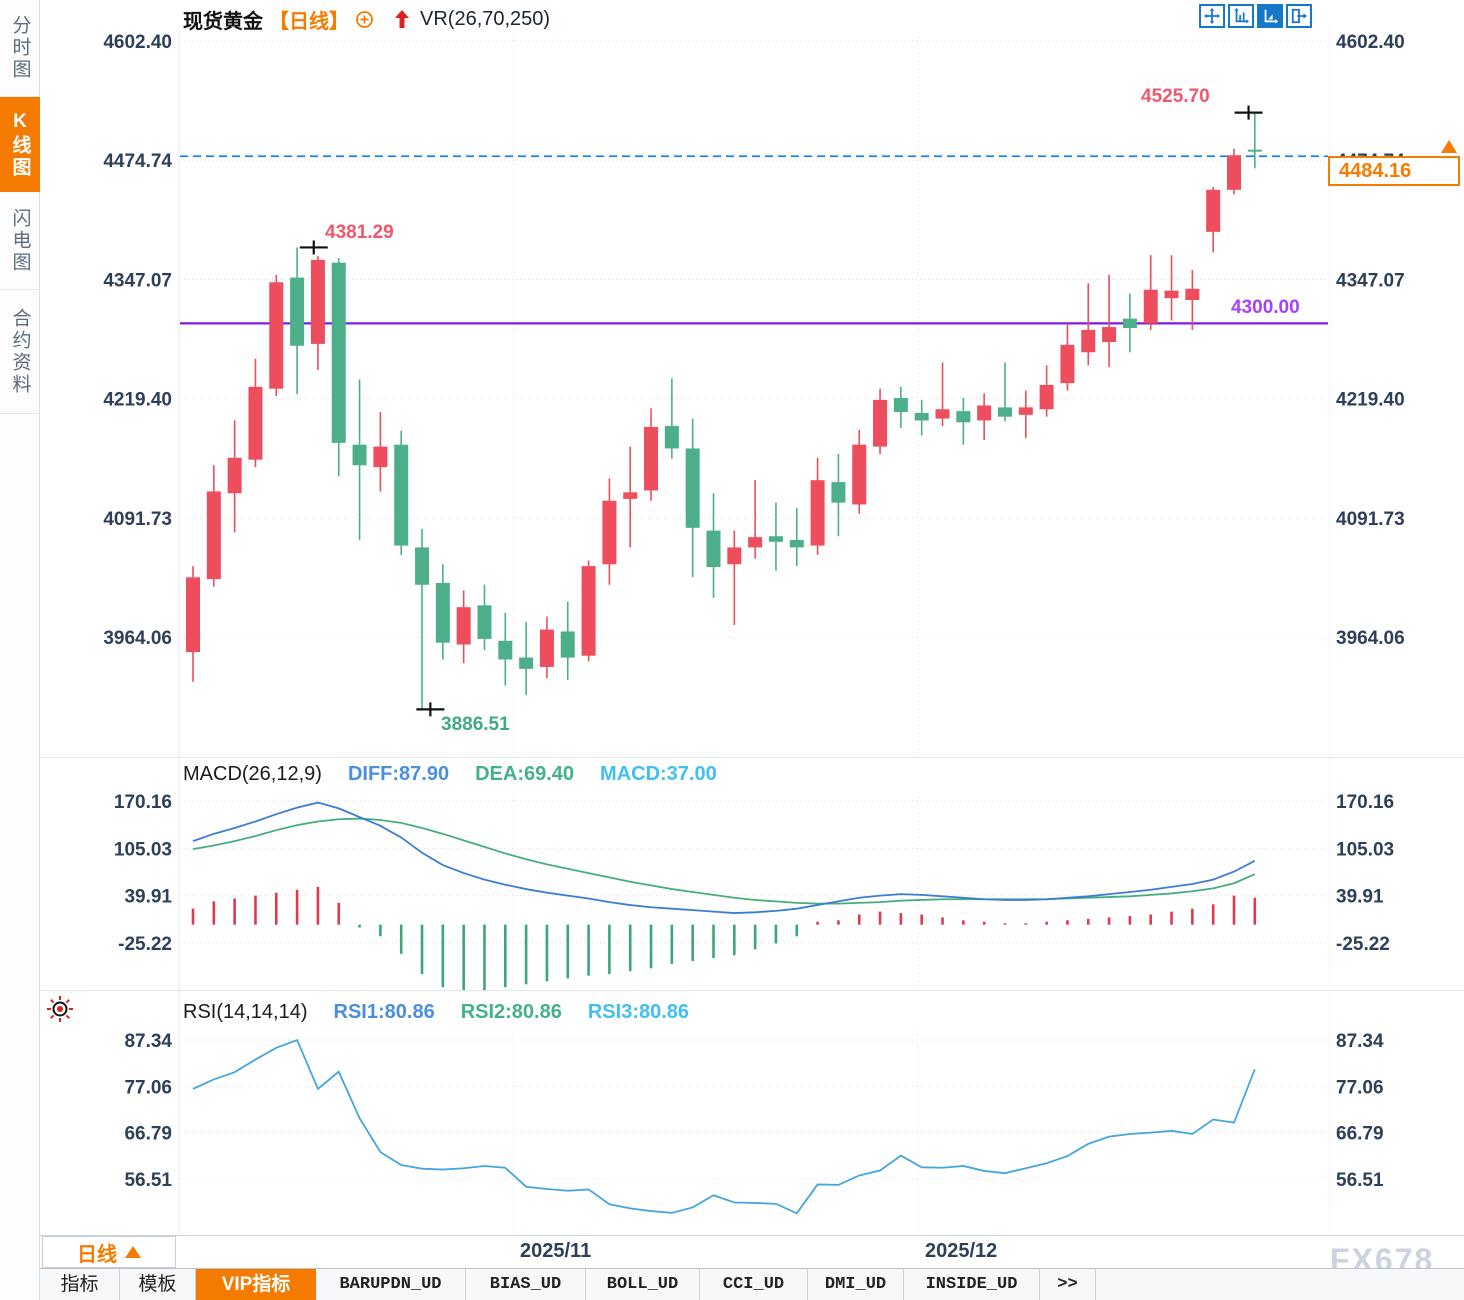 The width and height of the screenshot is (1464, 1300). Describe the element at coordinates (724, 1126) in the screenshot. I see `rsi-line` at that location.